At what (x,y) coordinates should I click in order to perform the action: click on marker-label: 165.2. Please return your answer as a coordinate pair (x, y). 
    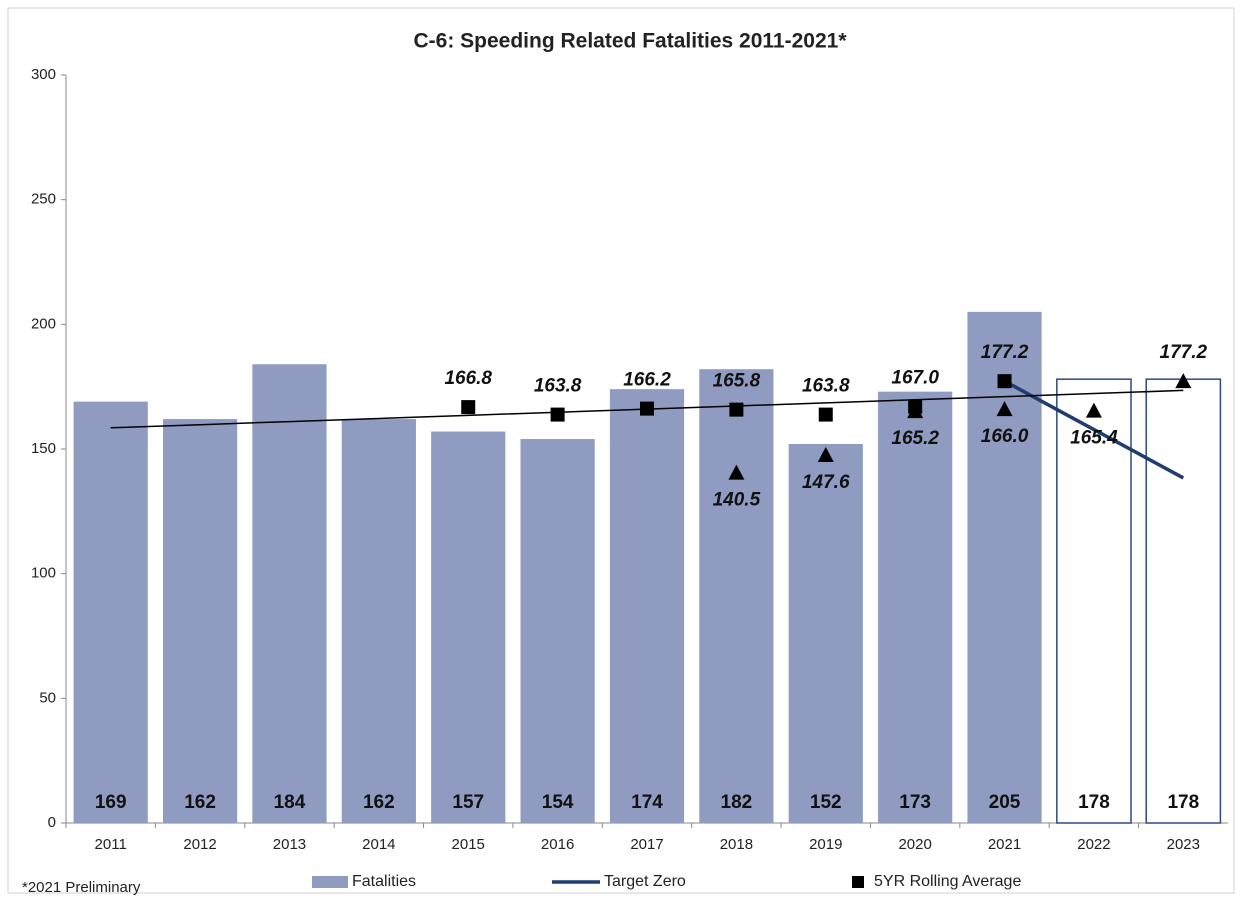
    Looking at the image, I should click on (915, 438).